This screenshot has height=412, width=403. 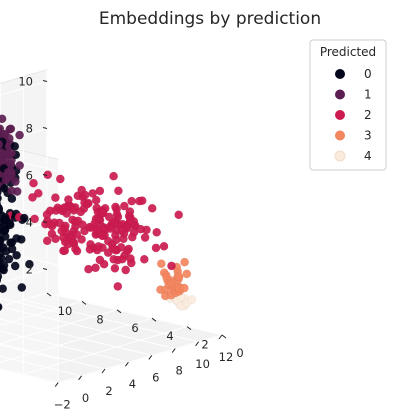 I want to click on legend-label-0: 0, so click(x=368, y=74).